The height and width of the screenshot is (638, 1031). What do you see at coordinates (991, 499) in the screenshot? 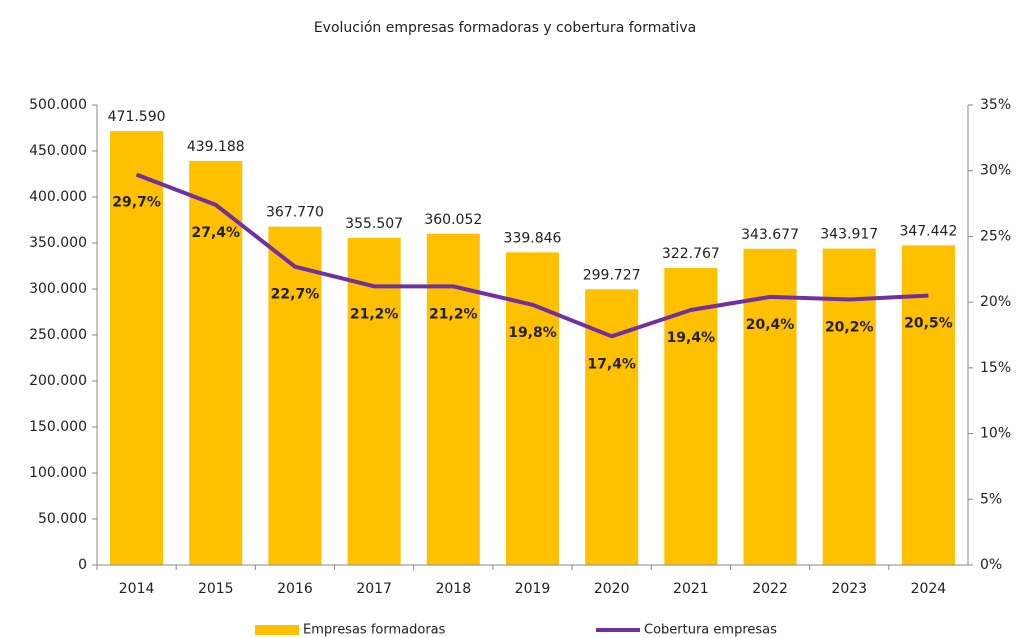
I see `y2-tick-label: 5%` at bounding box center [991, 499].